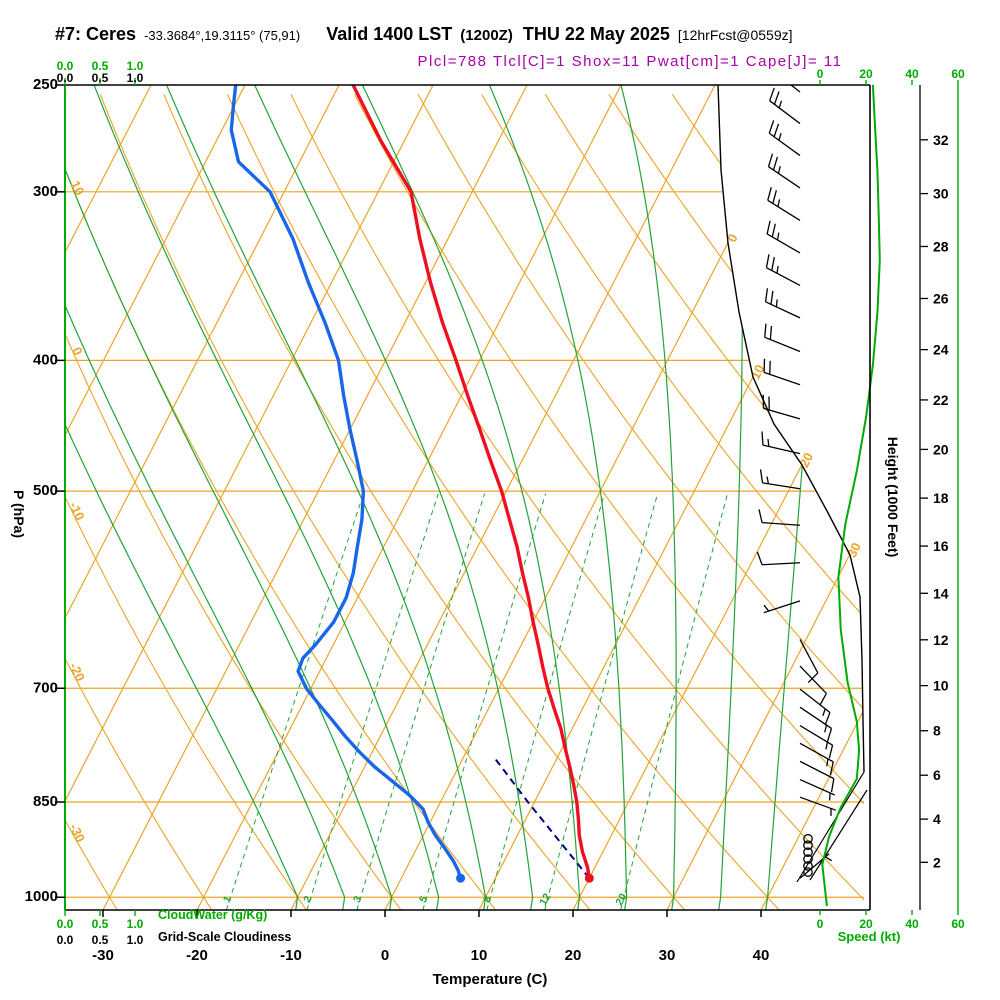 The width and height of the screenshot is (1000, 1000). What do you see at coordinates (941, 194) in the screenshot?
I see `height-tick-label: 30` at bounding box center [941, 194].